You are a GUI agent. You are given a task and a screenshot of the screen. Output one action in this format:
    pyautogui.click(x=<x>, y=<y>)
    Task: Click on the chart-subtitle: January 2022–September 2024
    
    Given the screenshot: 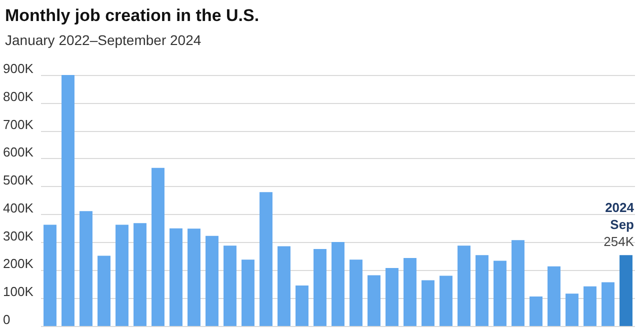 What is the action you would take?
    pyautogui.click(x=103, y=40)
    